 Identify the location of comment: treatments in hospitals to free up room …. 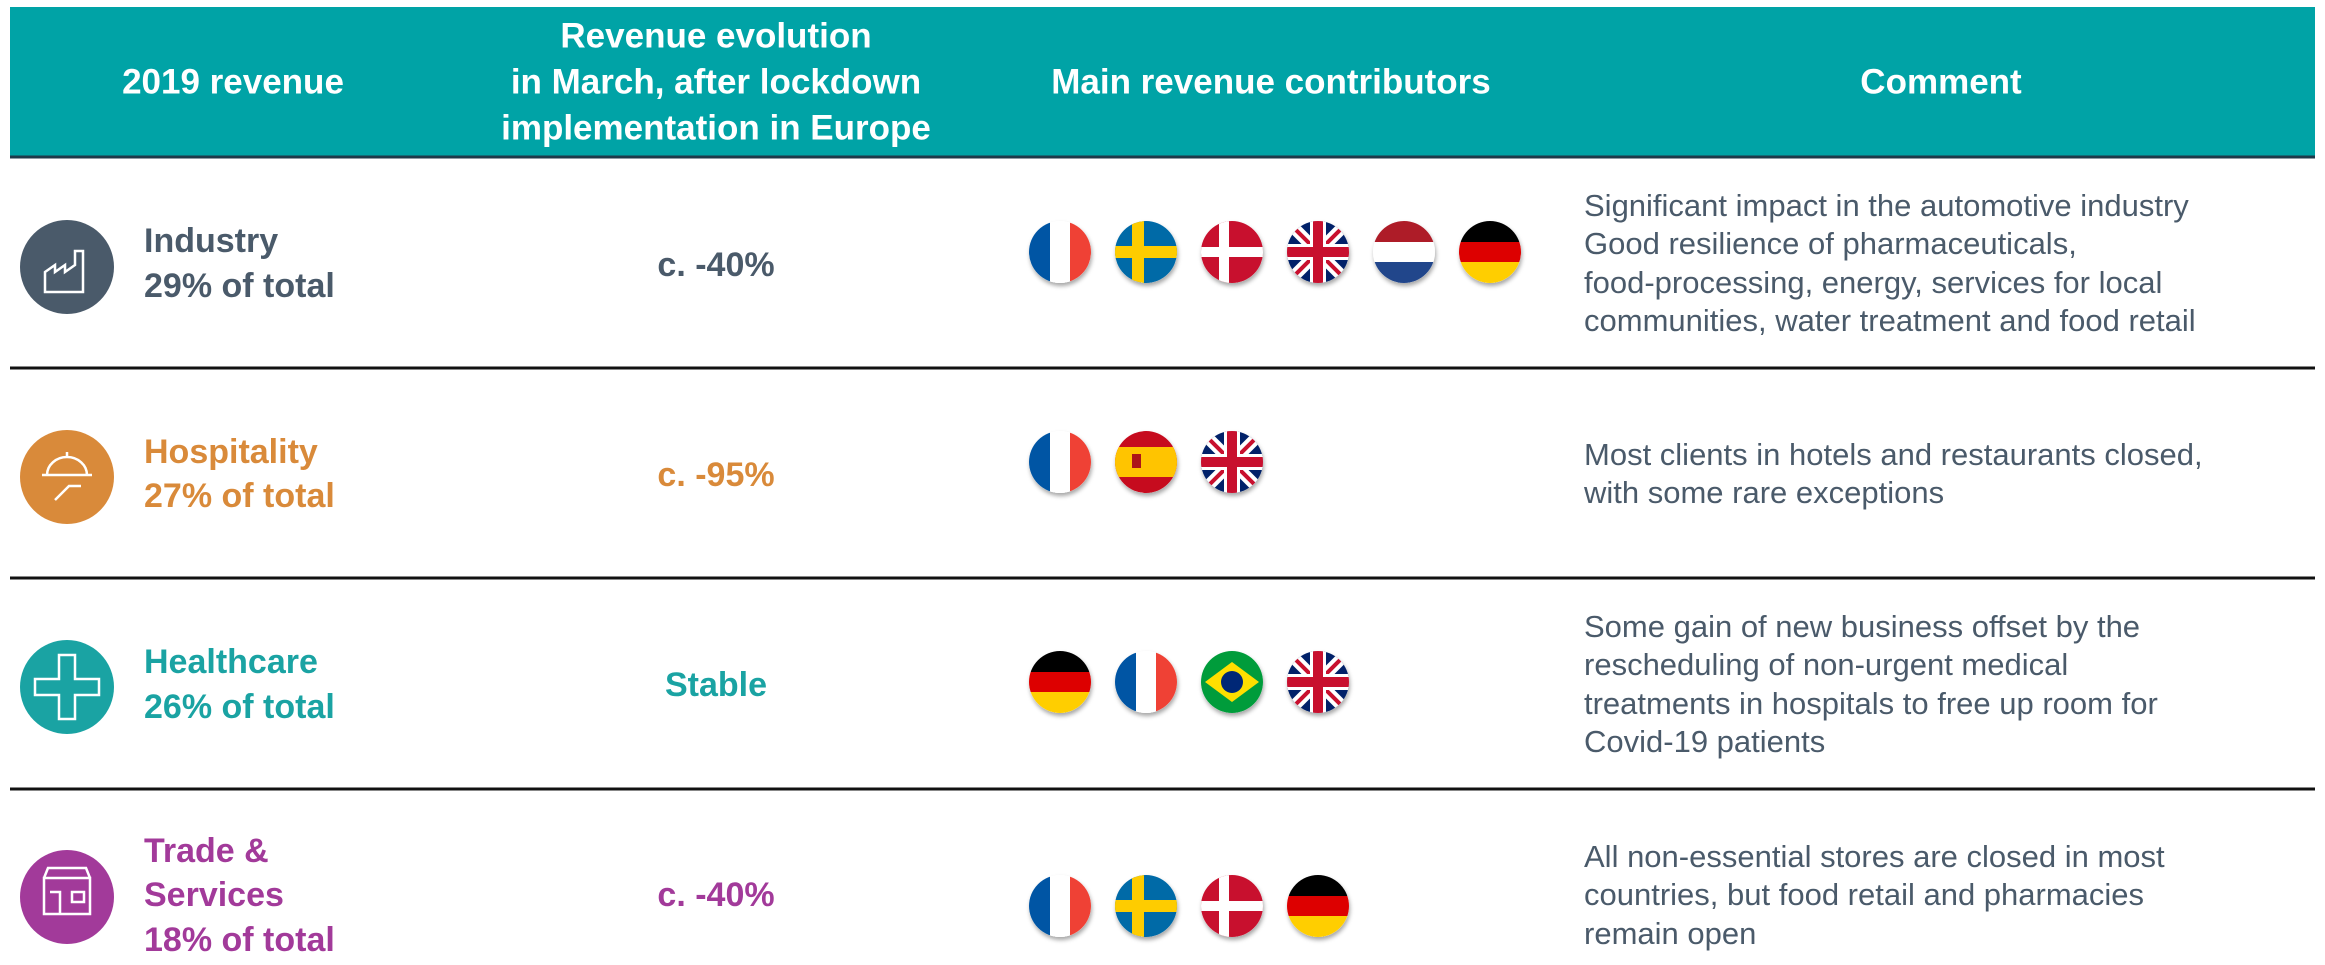
(1871, 703).